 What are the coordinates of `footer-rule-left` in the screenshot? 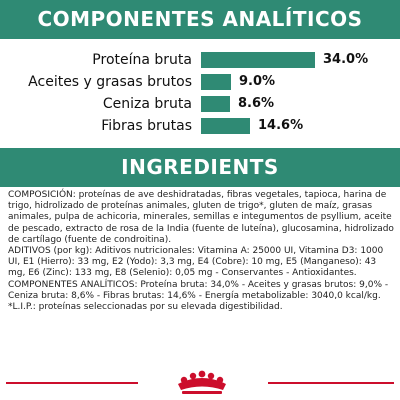 It's located at (72, 383).